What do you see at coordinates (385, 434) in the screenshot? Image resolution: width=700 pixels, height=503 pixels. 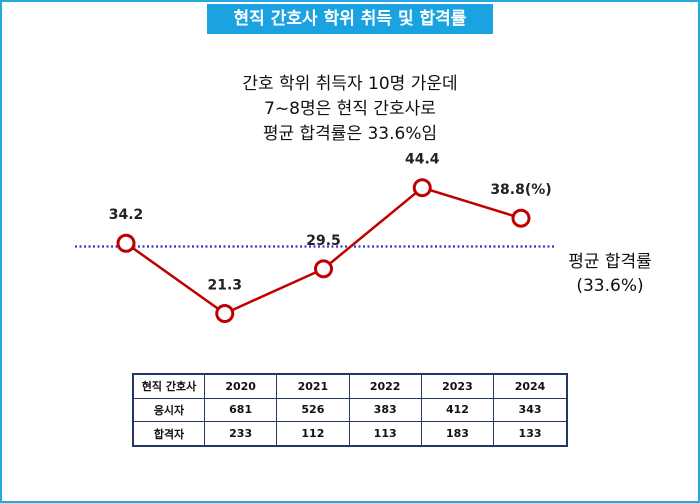 I see `table-cell: 113` at bounding box center [385, 434].